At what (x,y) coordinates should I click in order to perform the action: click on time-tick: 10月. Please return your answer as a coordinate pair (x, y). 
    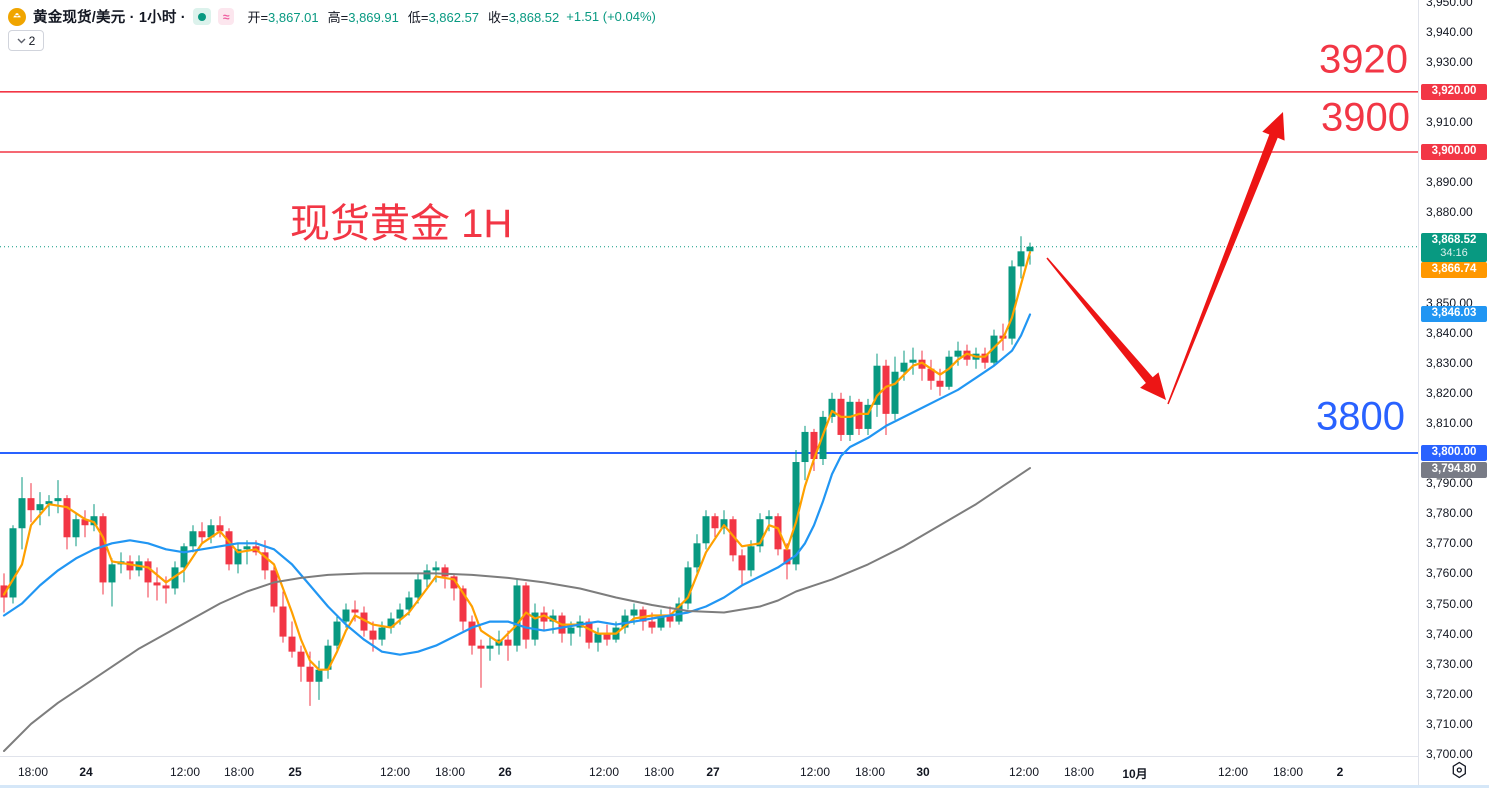
    Looking at the image, I should click on (1135, 774).